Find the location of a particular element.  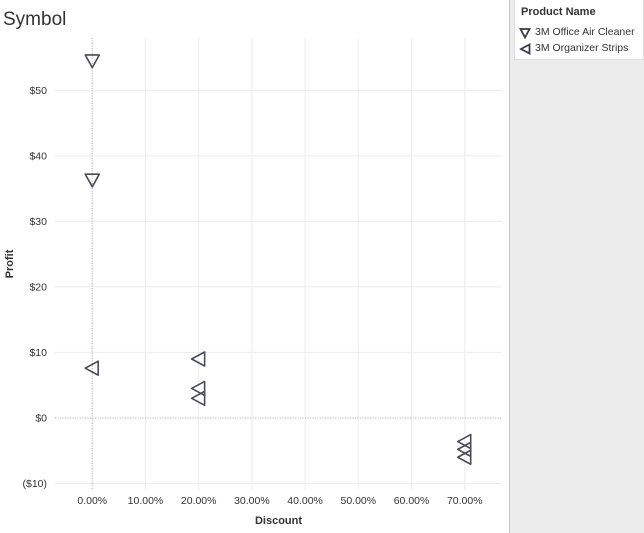

y-tick-label: $10 is located at coordinates (38, 353).